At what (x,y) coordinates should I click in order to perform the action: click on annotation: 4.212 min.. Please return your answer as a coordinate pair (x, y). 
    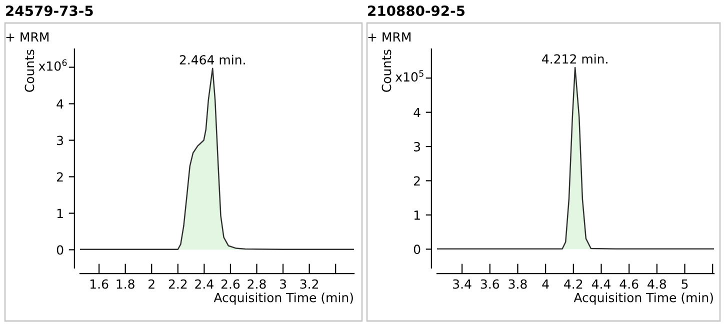
    Looking at the image, I should click on (575, 59).